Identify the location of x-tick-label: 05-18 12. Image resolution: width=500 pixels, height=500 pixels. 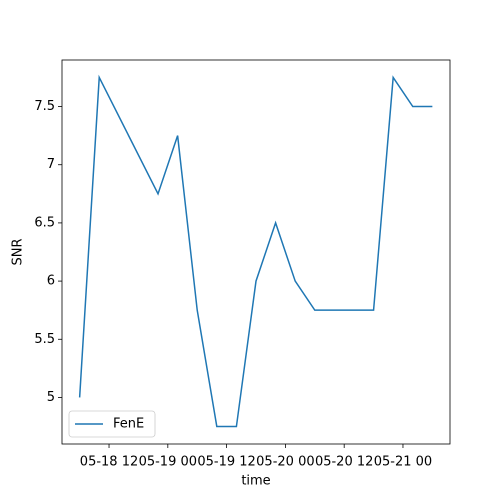
(109, 462).